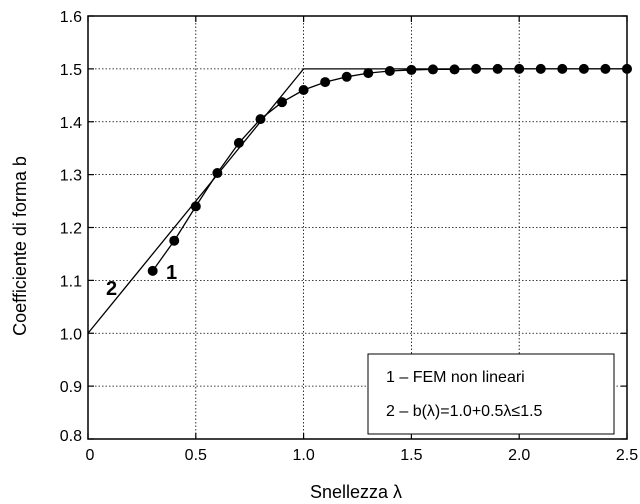  Describe the element at coordinates (464, 411) in the screenshot. I see `legend-entry-2: 2 – b(λ)=1.0+0.5λ≤1.5` at that location.